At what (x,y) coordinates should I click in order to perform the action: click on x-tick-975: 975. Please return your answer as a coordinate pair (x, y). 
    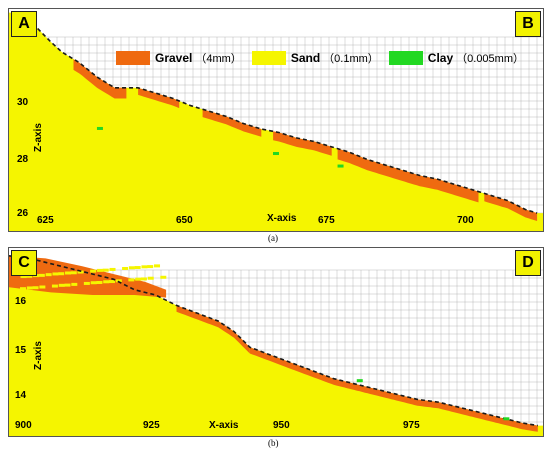
    Looking at the image, I should click on (411, 425).